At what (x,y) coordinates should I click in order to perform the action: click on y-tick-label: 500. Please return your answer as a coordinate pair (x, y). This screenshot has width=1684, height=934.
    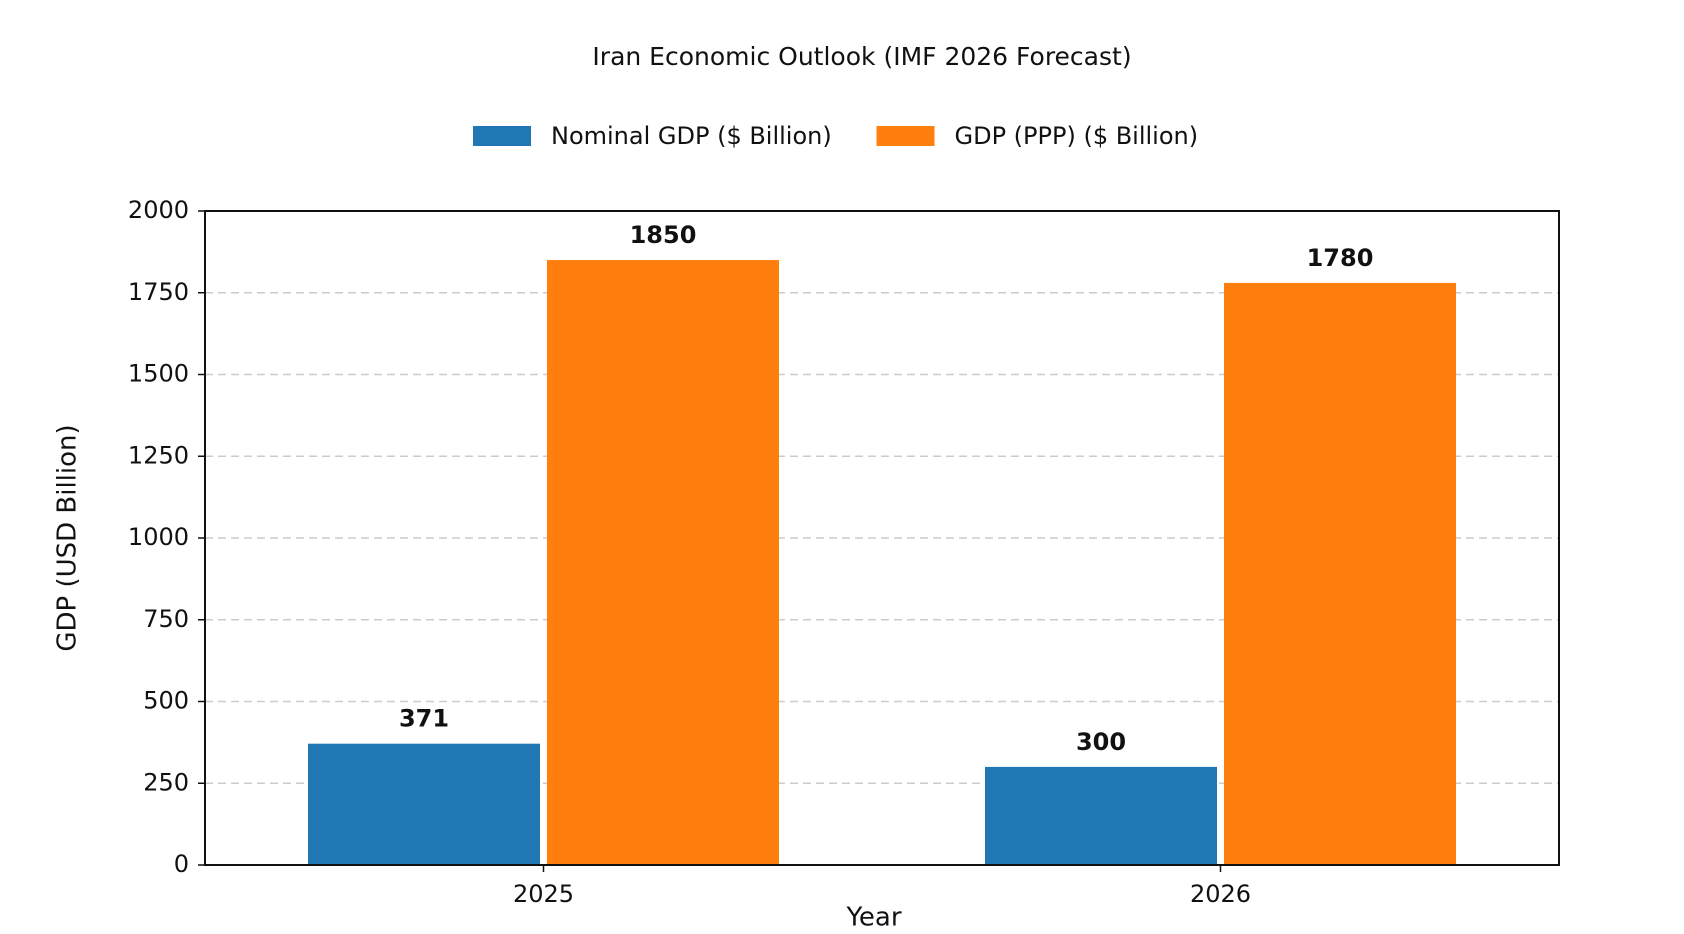
    Looking at the image, I should click on (166, 701).